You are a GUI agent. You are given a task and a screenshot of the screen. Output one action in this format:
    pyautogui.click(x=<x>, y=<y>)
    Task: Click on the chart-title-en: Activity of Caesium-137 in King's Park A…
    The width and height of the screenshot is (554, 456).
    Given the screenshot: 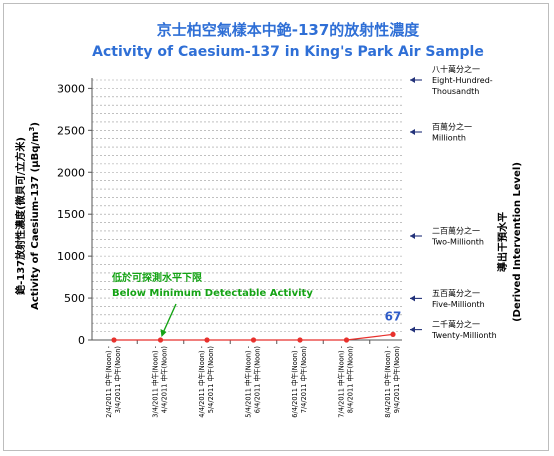 What is the action you would take?
    pyautogui.click(x=288, y=52)
    